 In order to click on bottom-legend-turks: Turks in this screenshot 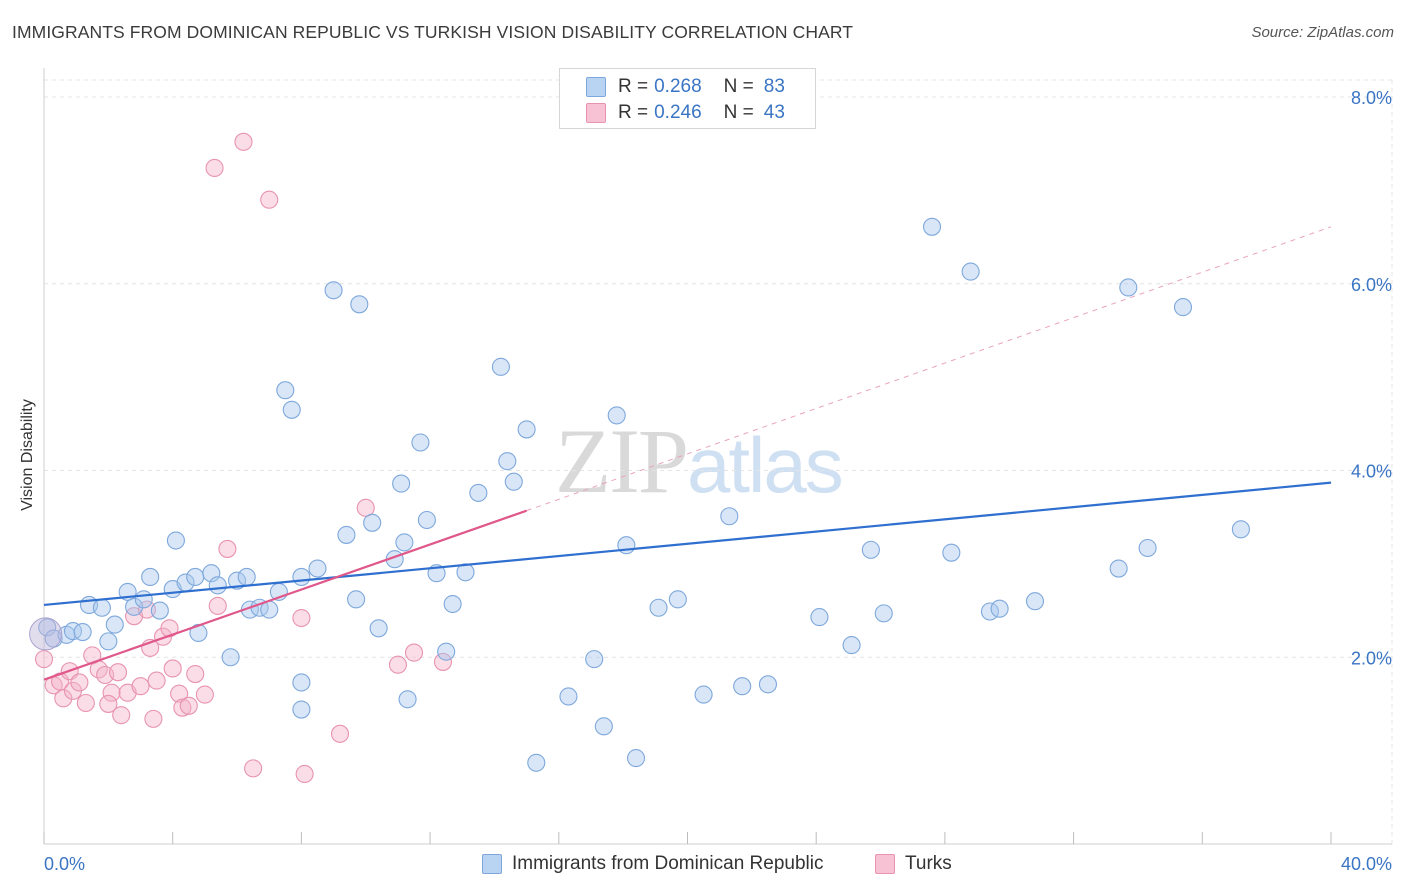, I will do `click(913, 864)`.